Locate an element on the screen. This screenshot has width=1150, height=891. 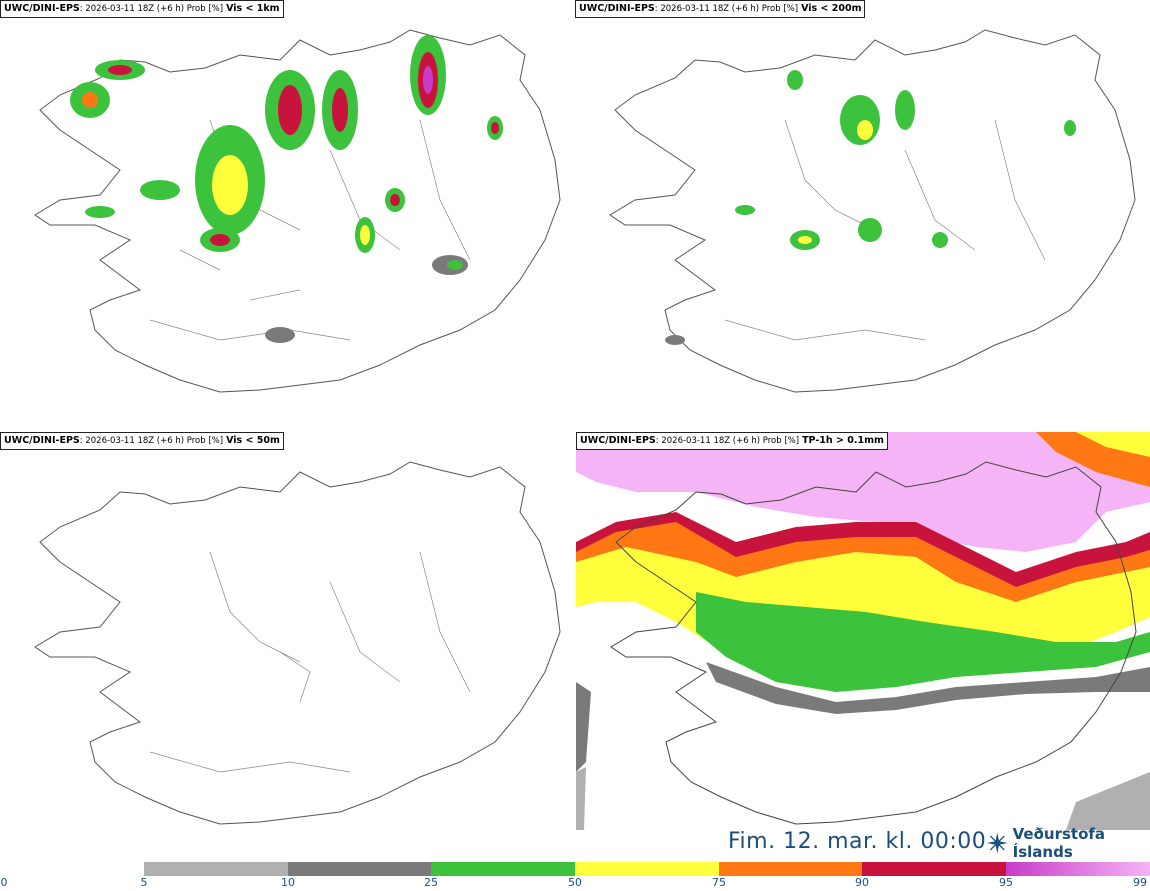
brand-name: Veðurstofa Íslands is located at coordinates (1059, 843).